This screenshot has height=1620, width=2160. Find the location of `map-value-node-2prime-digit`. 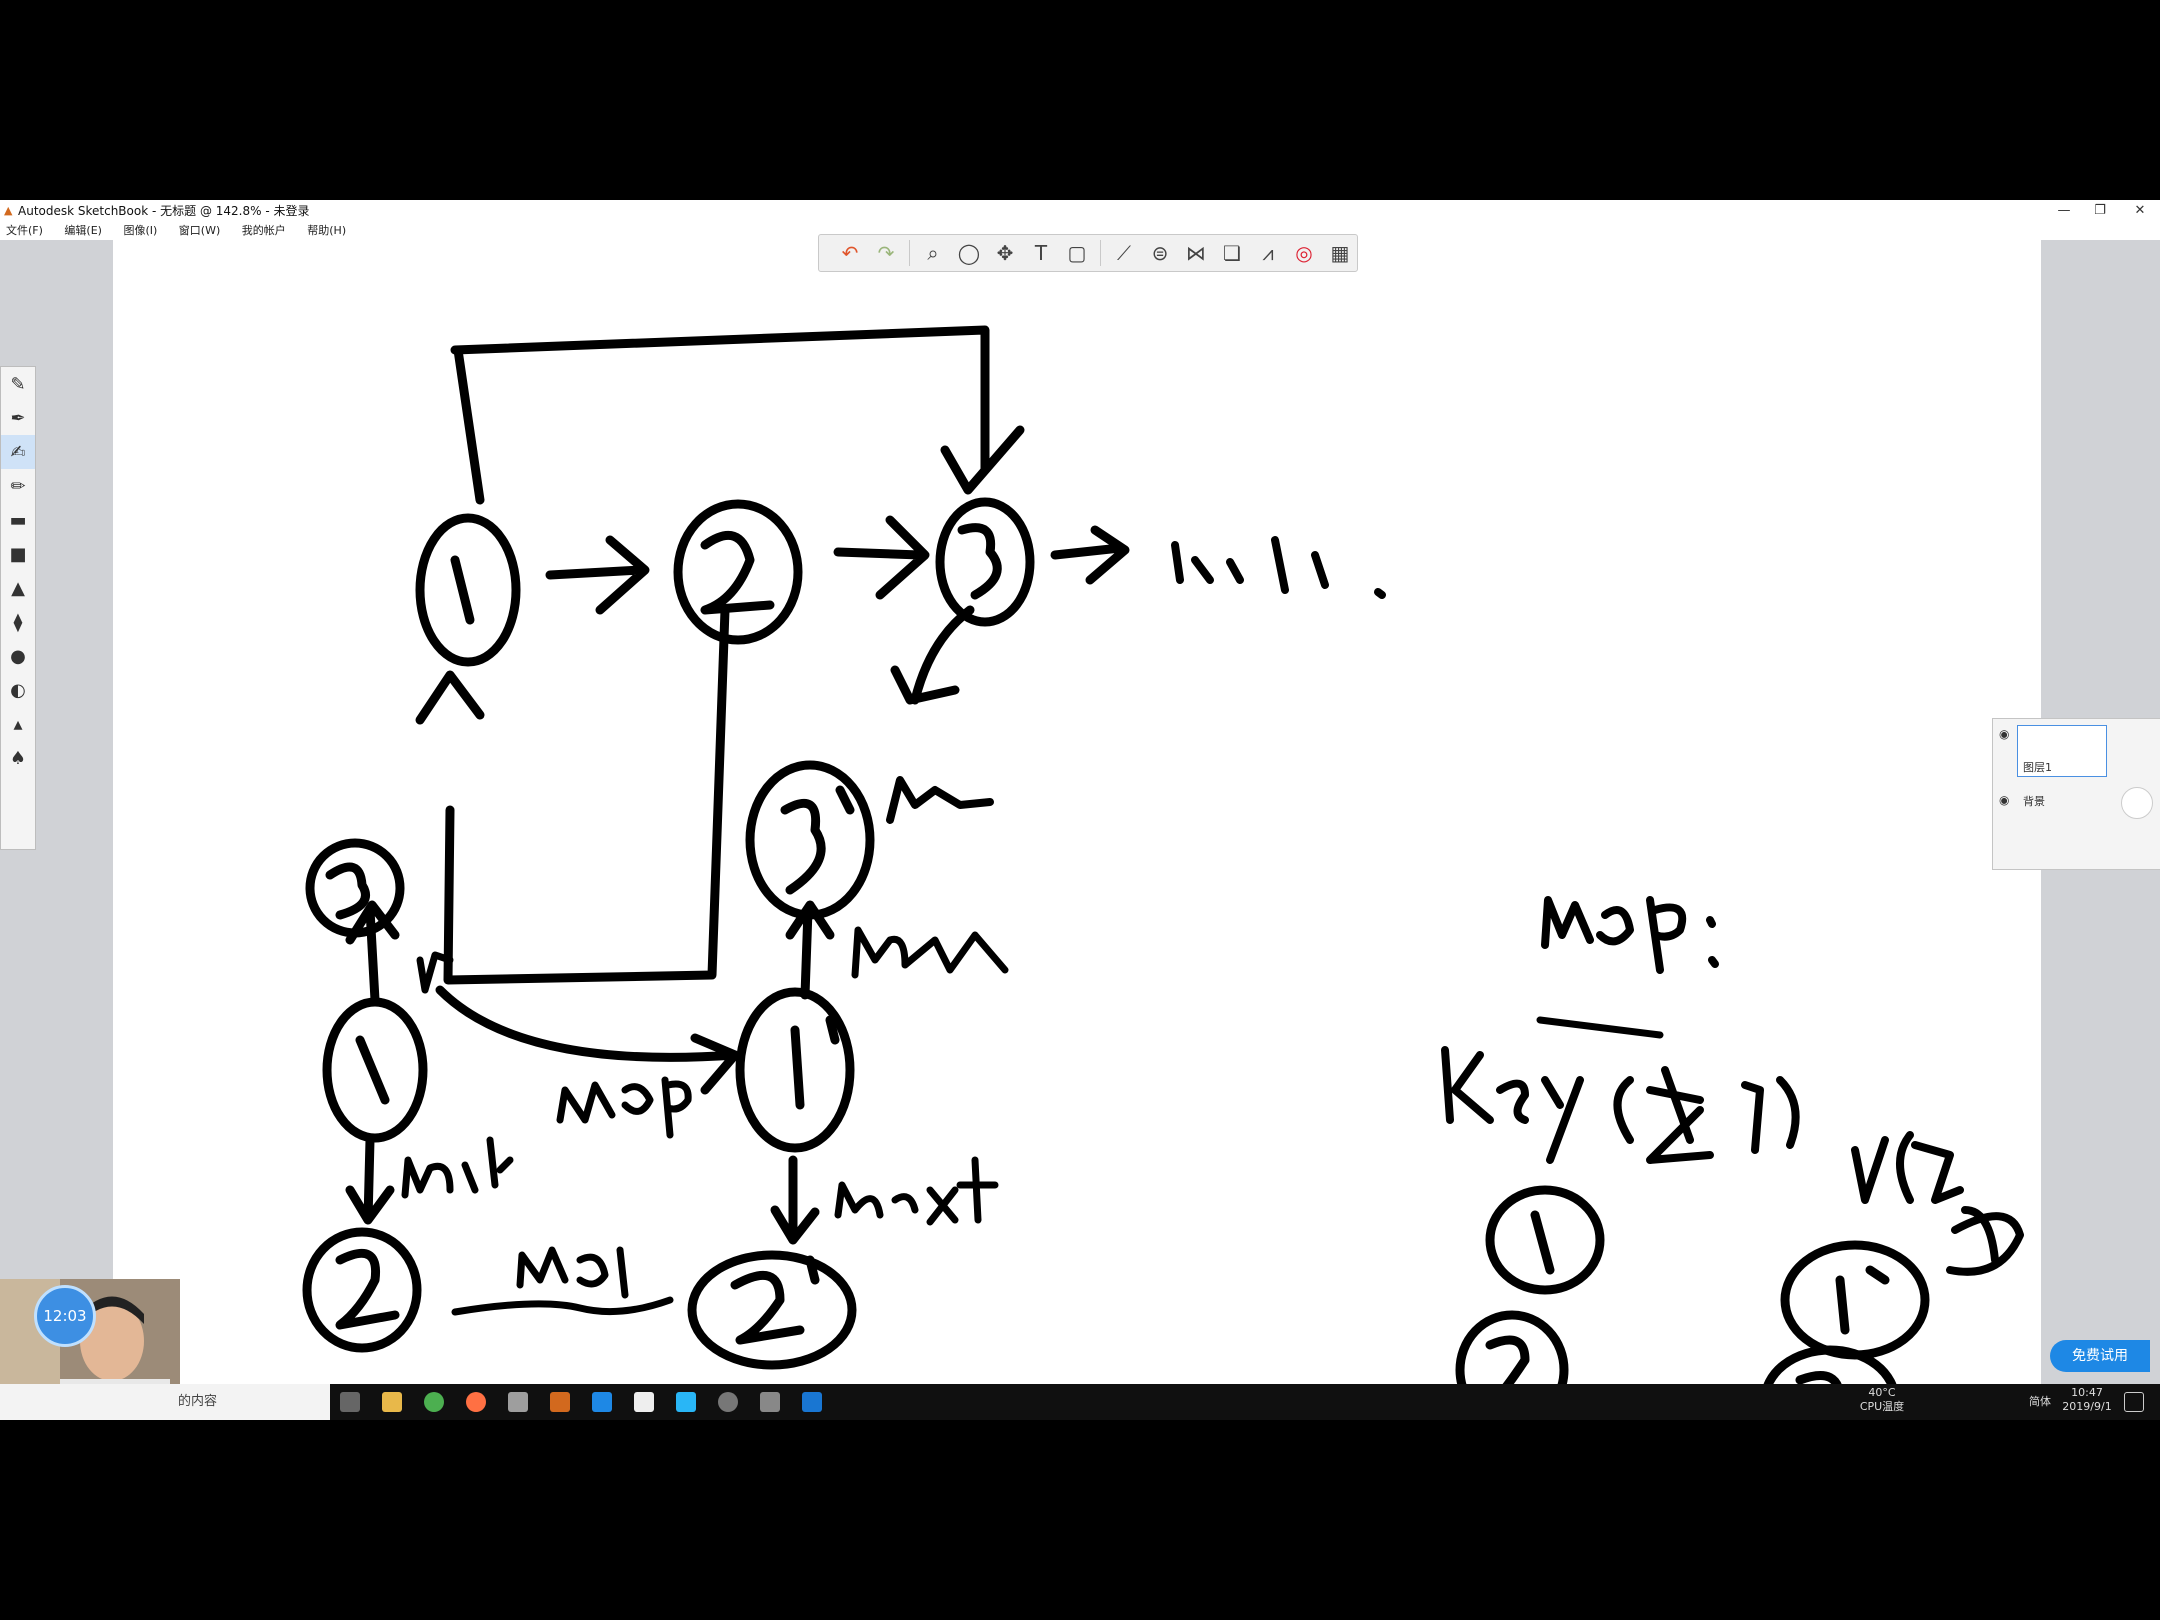

map-value-node-2prime-digit is located at coordinates (1821, 1378).